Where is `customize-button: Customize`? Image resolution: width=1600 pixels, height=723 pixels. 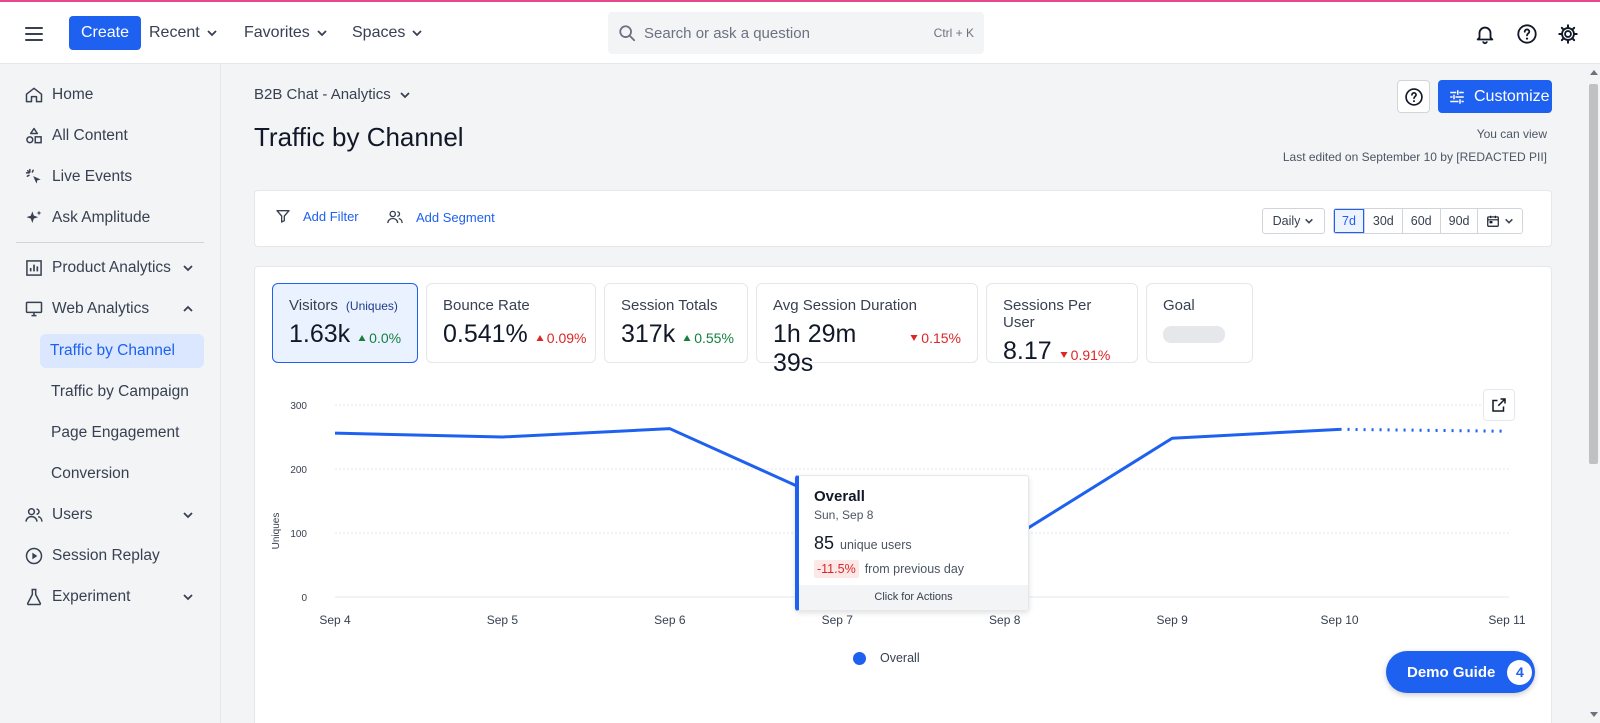 customize-button: Customize is located at coordinates (1495, 96).